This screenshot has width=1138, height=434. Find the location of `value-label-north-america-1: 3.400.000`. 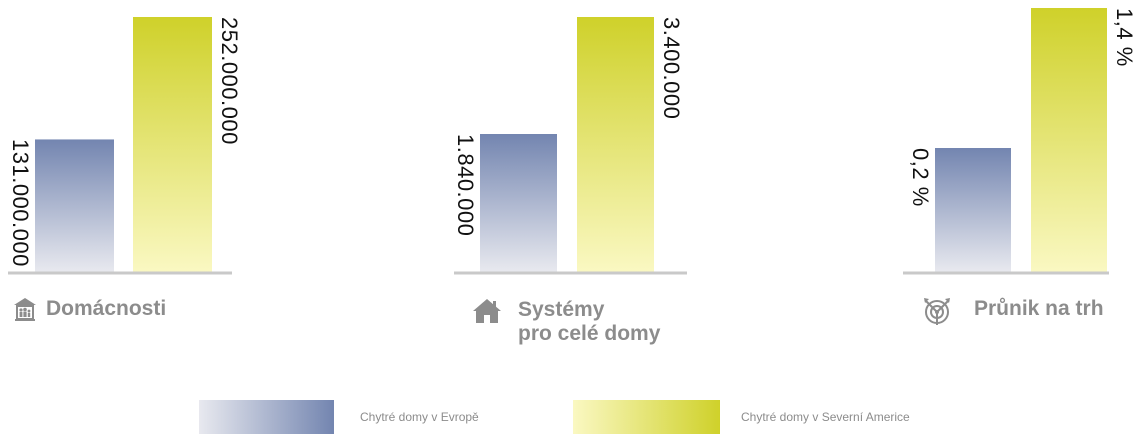

value-label-north-america-1: 3.400.000 is located at coordinates (671, 68).